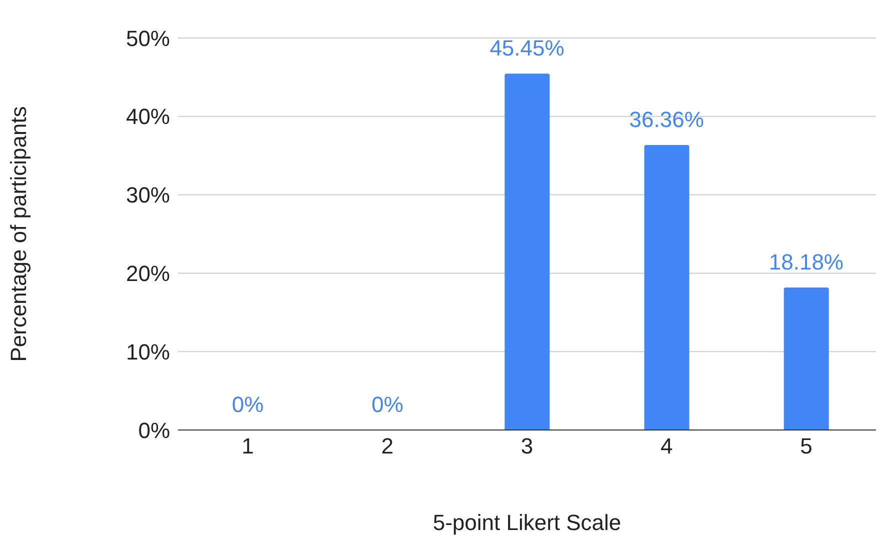 This screenshot has height=558, width=894. Describe the element at coordinates (527, 48) in the screenshot. I see `data-label: 45.45%` at that location.